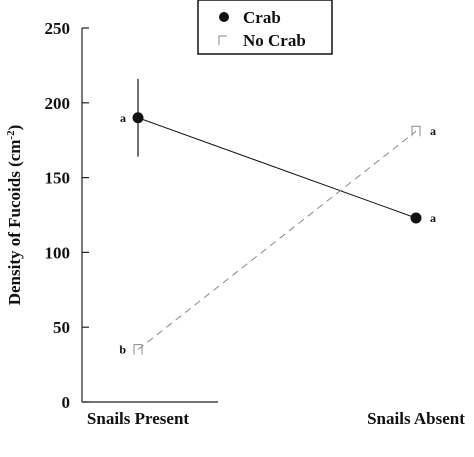  I want to click on legend-box, so click(265, 27).